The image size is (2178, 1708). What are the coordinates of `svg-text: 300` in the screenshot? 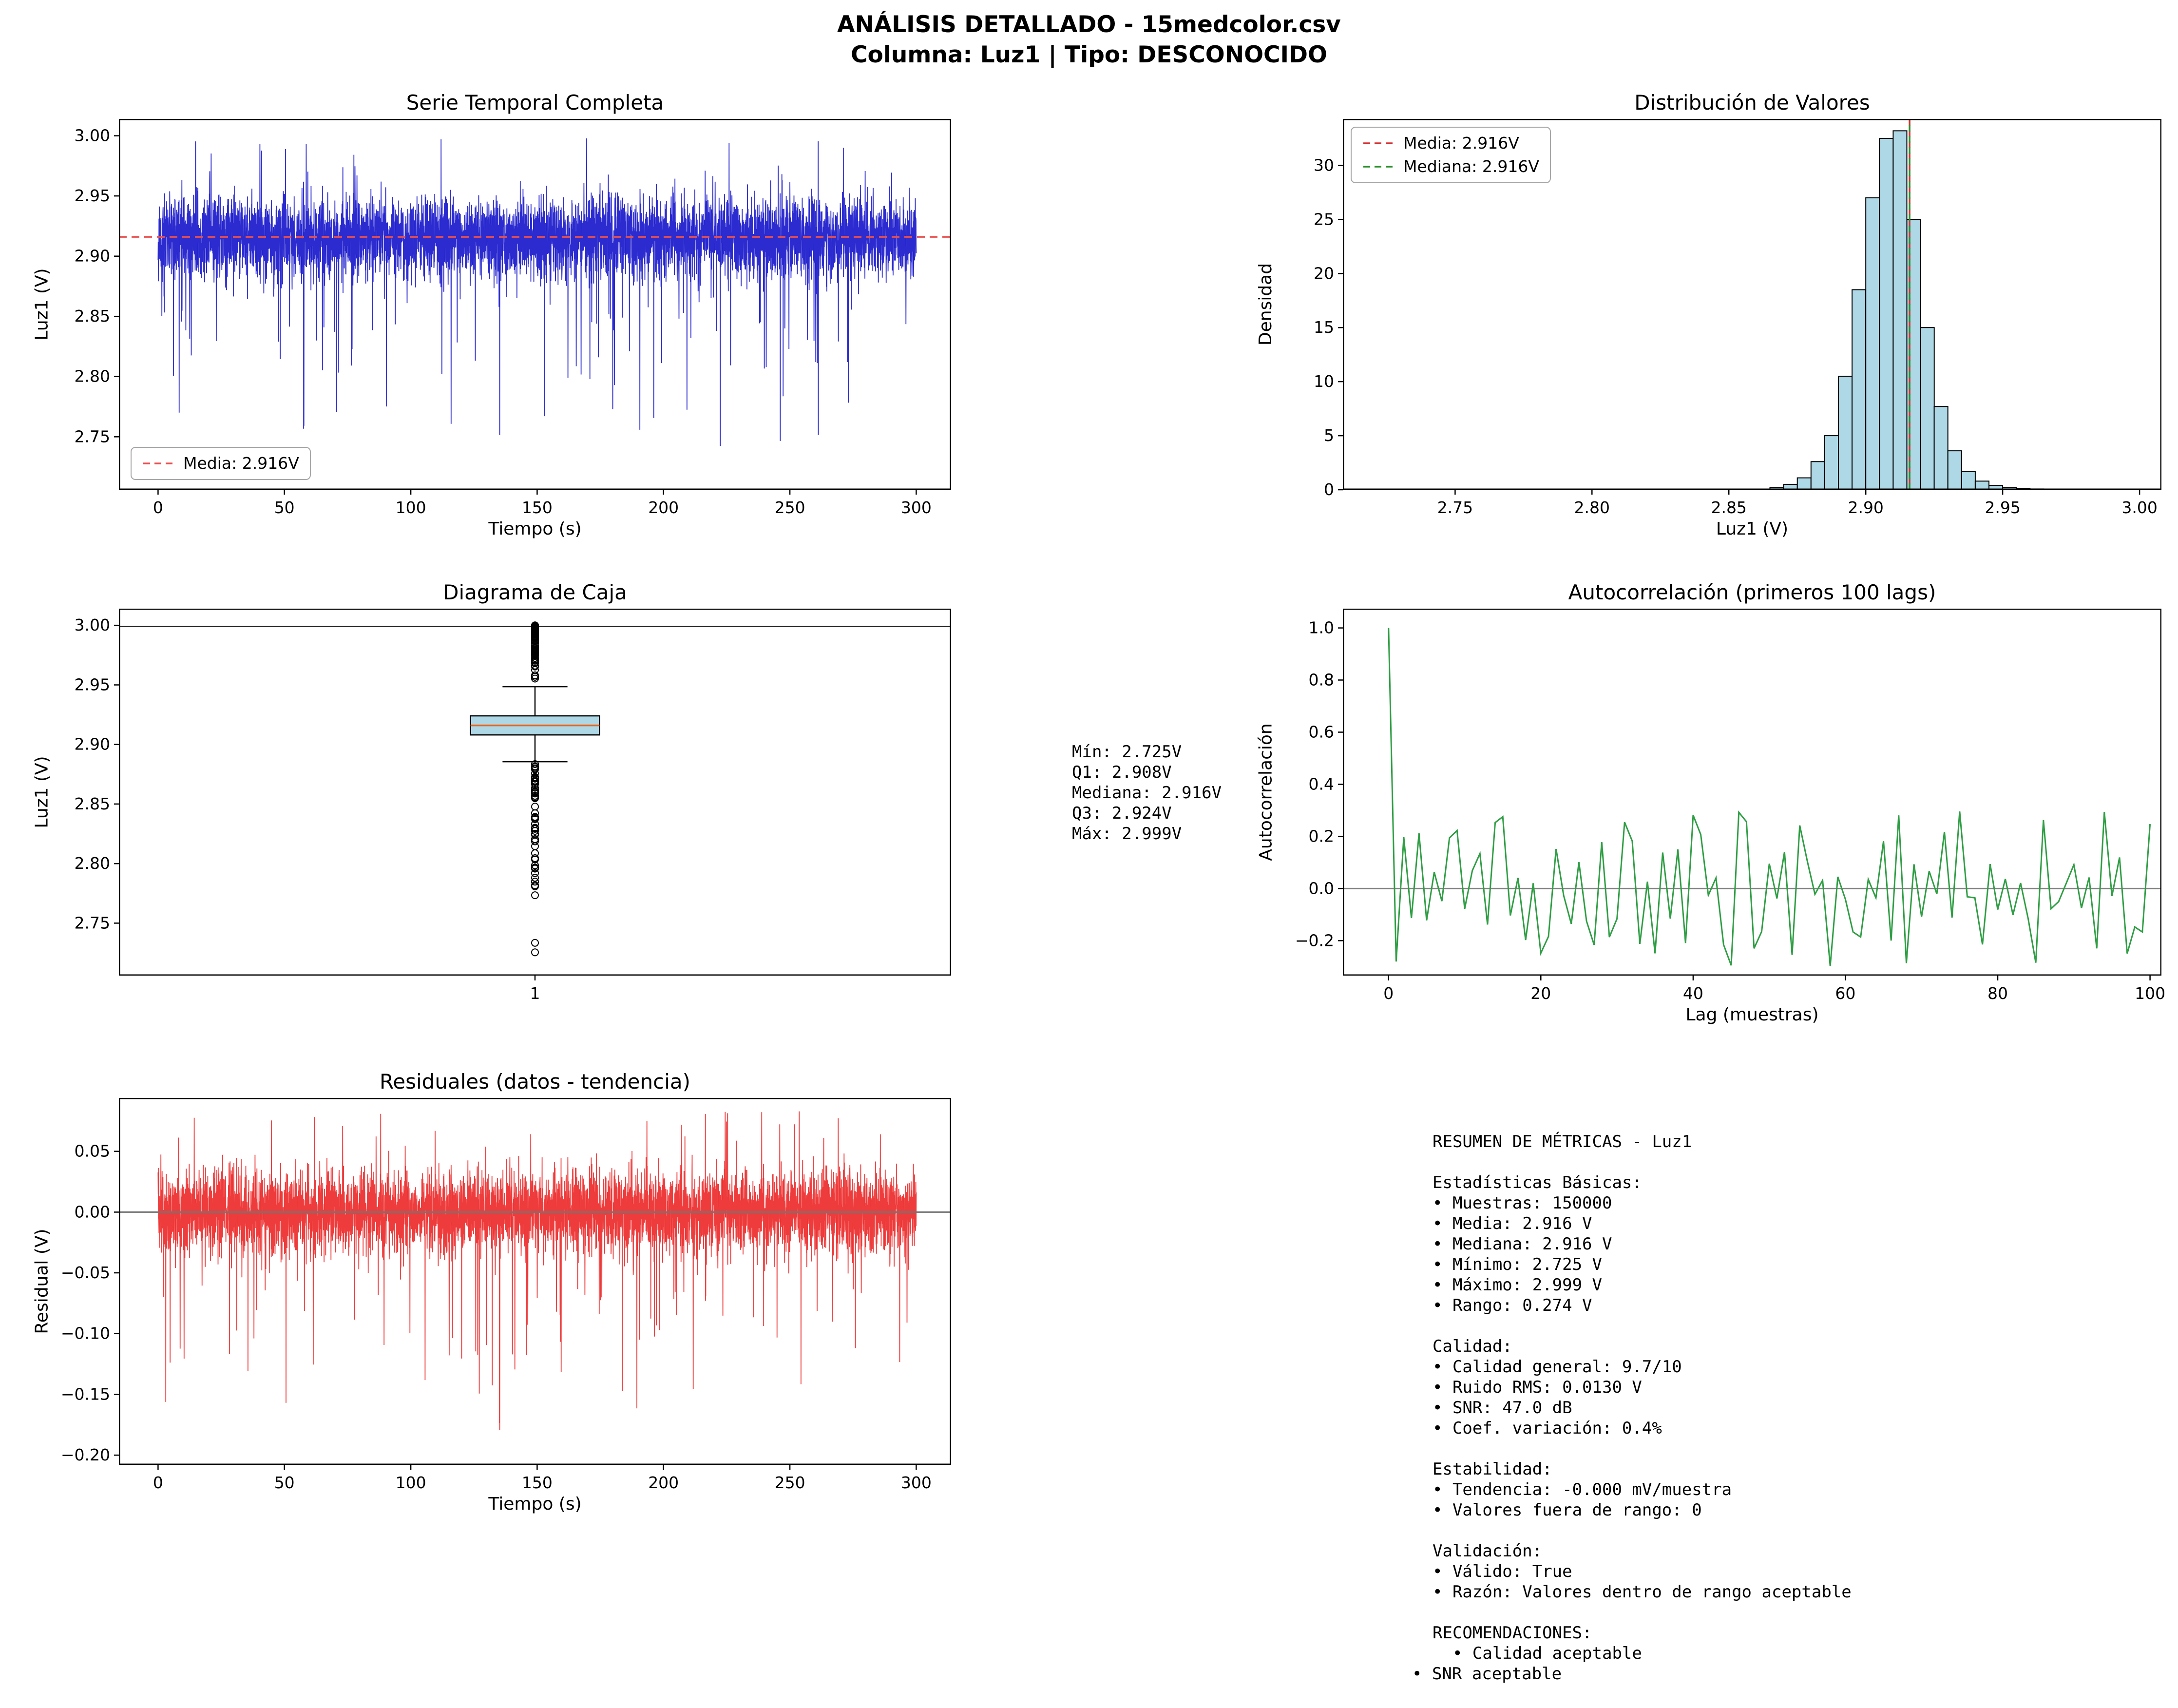 It's located at (917, 508).